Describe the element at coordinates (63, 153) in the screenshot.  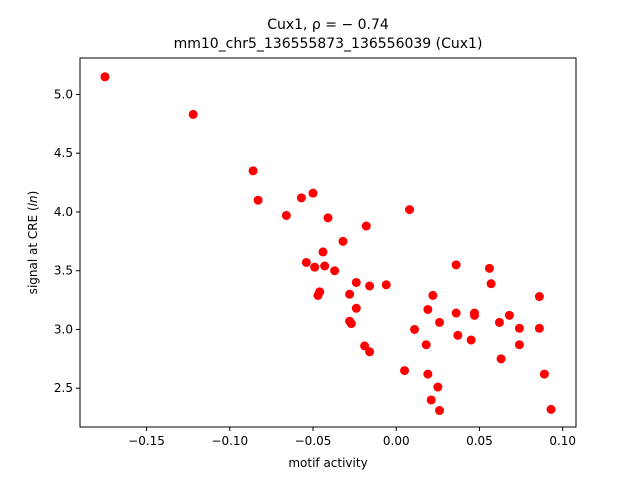
I see `y-tick-label: 4.5` at that location.